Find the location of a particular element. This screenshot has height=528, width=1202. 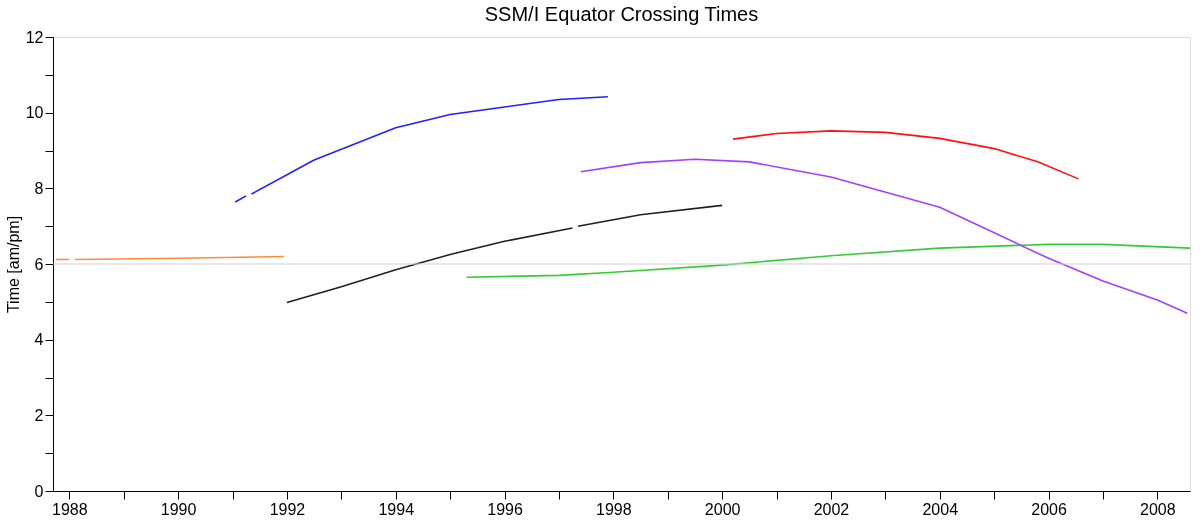

x-tick-label: 1996 is located at coordinates (505, 509).